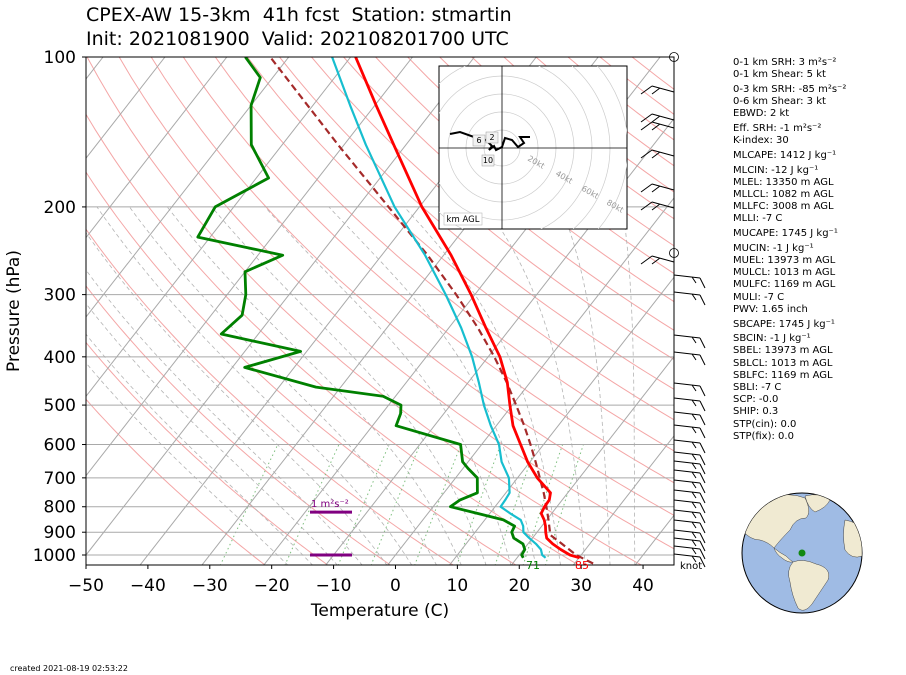  I want to click on stat-line: 0-1 km Shear: 5 kt, so click(779, 75).